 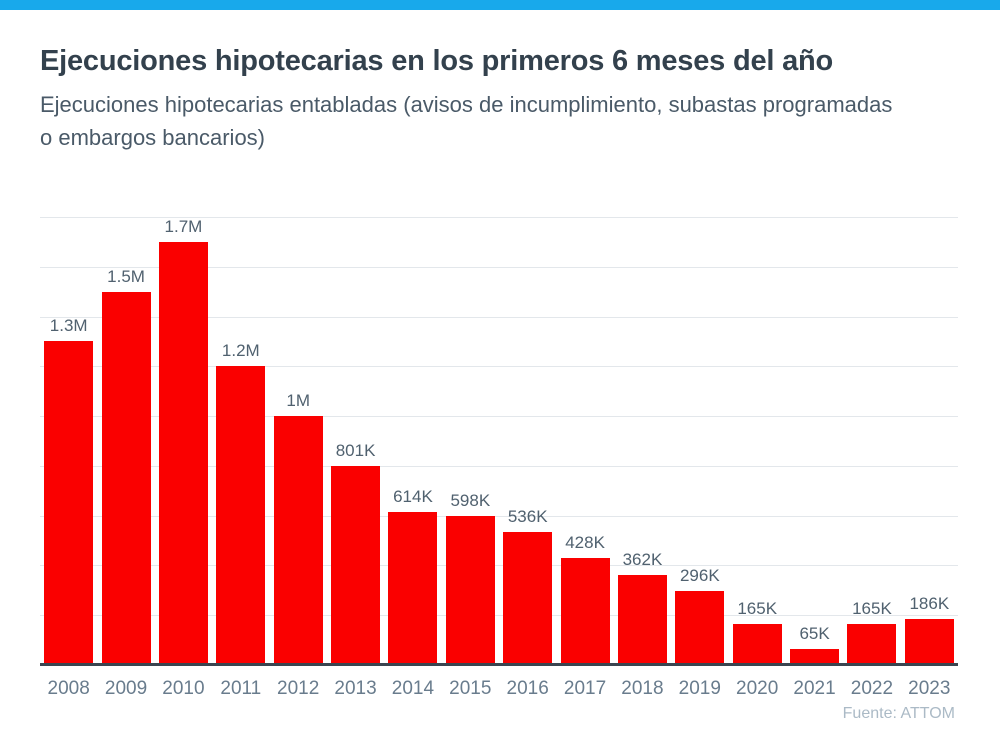 What do you see at coordinates (527, 688) in the screenshot?
I see `year-label: 2016` at bounding box center [527, 688].